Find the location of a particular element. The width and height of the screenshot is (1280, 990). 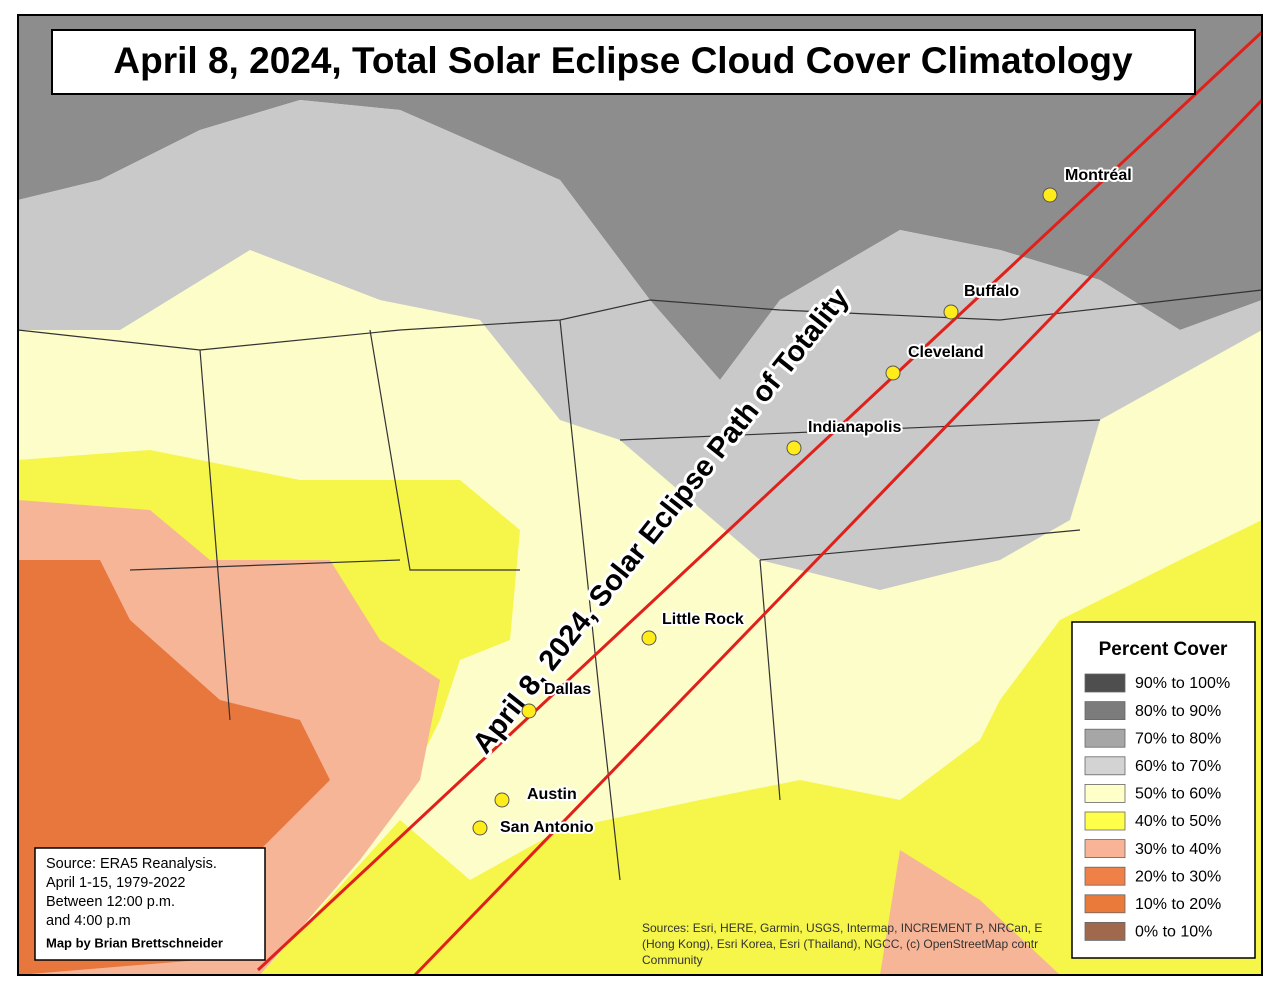

legend-label: 20% to 30% is located at coordinates (1178, 876).